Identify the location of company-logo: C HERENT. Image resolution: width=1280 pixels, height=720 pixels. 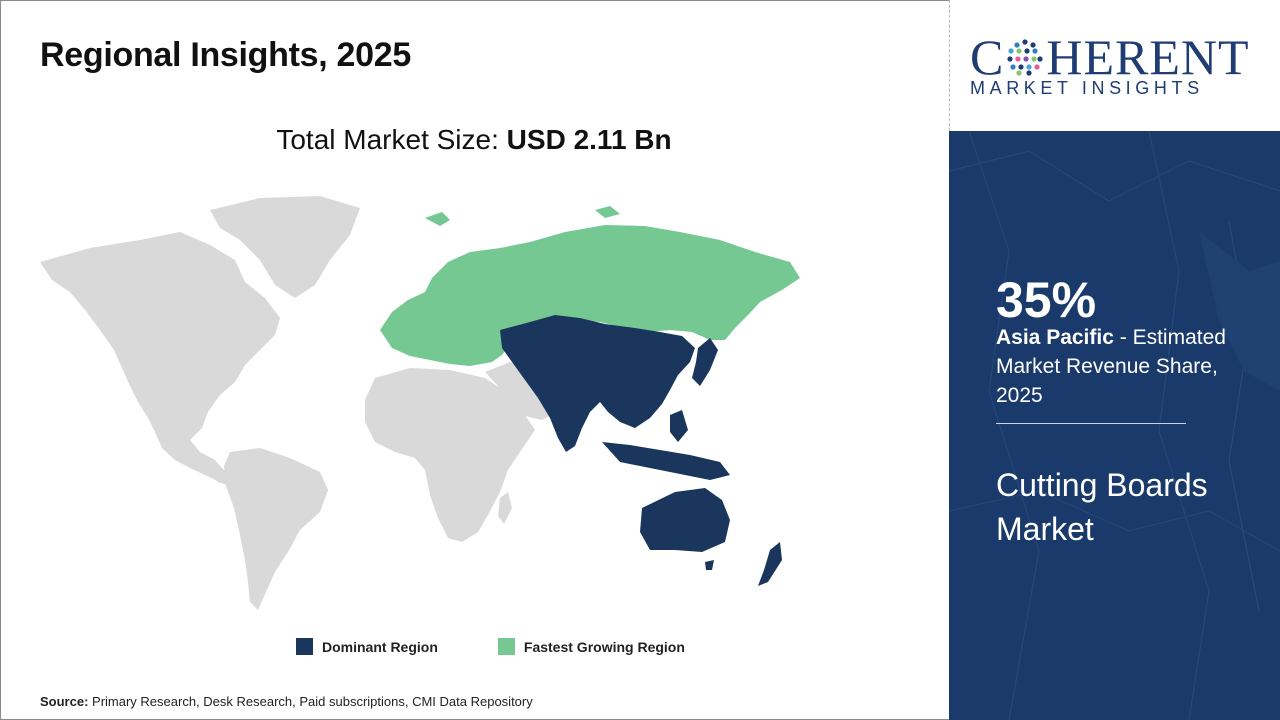
(1114, 65).